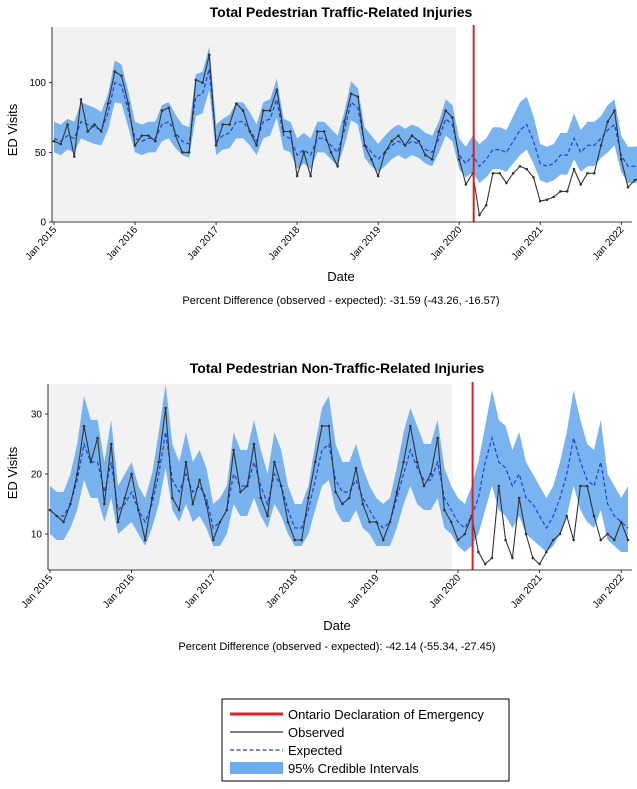 This screenshot has width=637, height=789. Describe the element at coordinates (447, 243) in the screenshot. I see `x-tick-label: Jan 2020` at that location.